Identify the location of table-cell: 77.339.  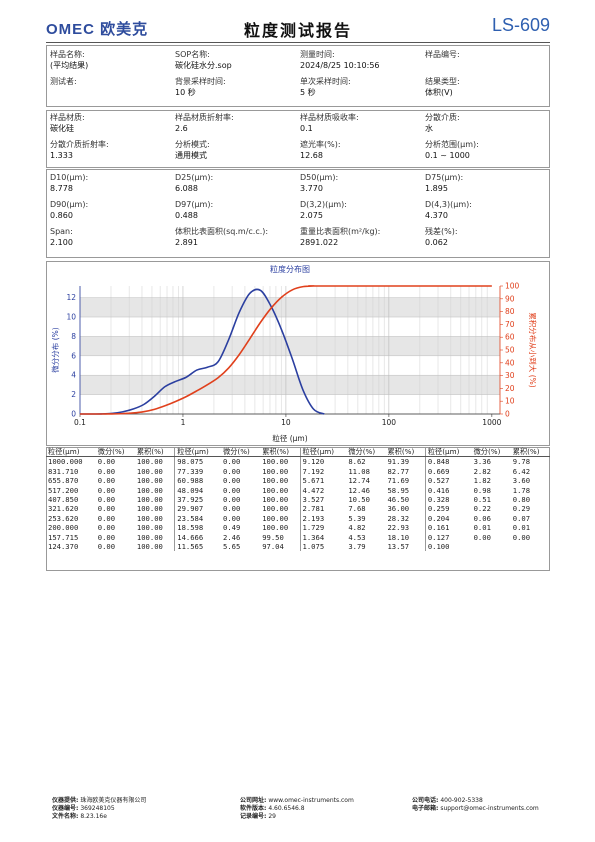
(198, 471).